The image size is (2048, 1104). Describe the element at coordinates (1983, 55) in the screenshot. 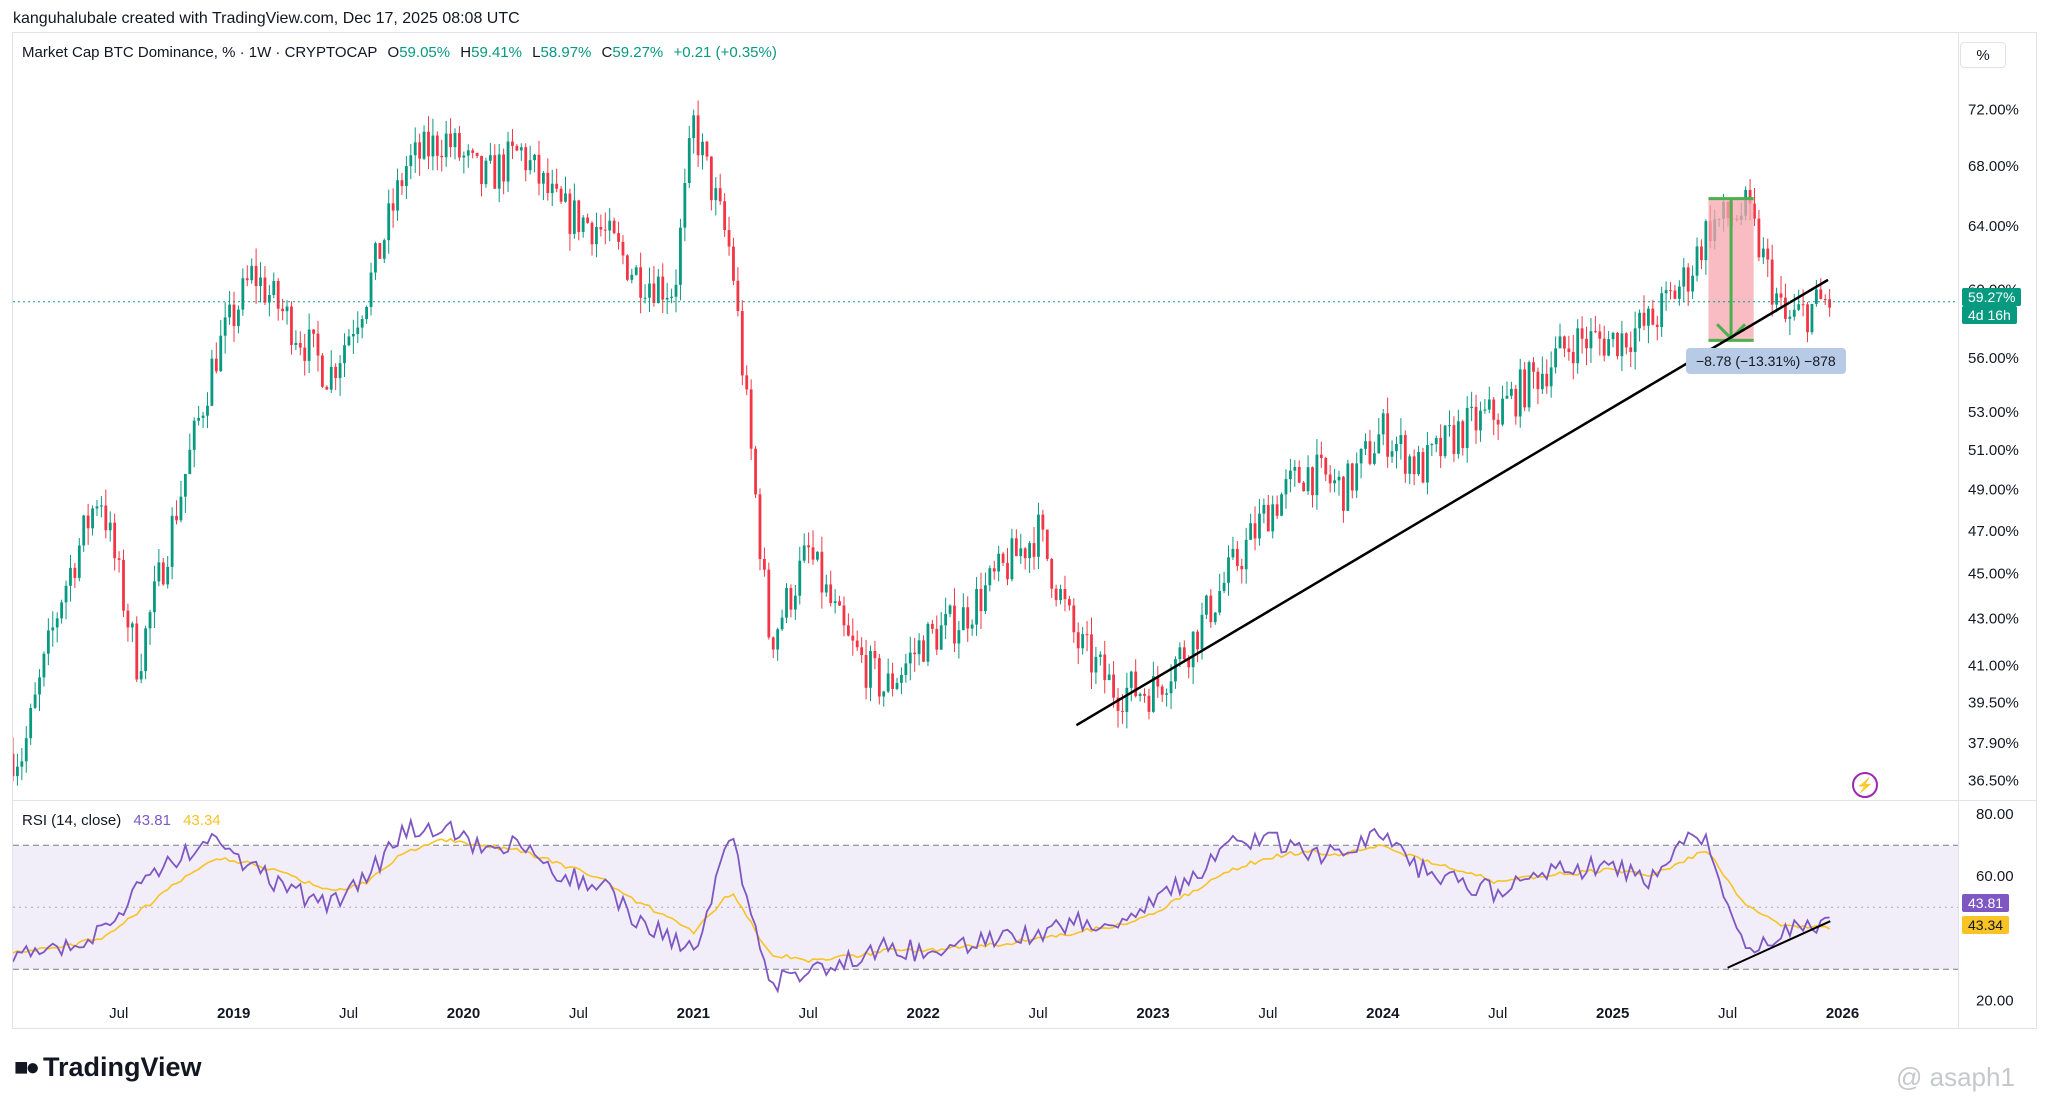

I see `unit-toggle-button: %` at that location.